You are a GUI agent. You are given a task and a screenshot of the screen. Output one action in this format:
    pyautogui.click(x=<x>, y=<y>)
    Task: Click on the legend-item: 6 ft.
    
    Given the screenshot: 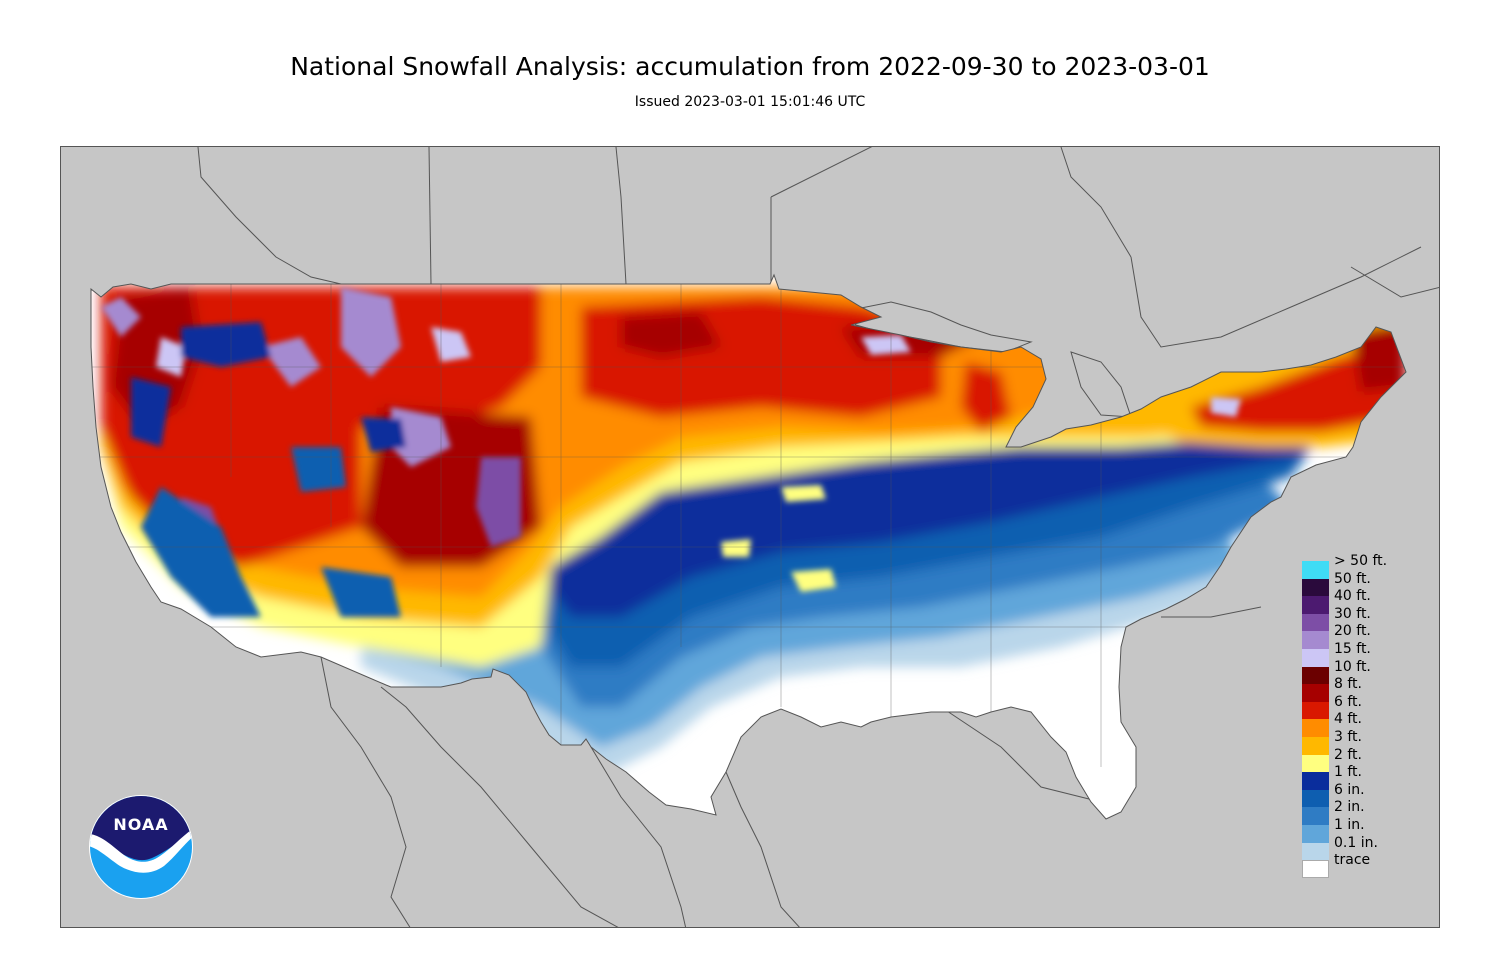 What is the action you would take?
    pyautogui.click(x=1372, y=707)
    